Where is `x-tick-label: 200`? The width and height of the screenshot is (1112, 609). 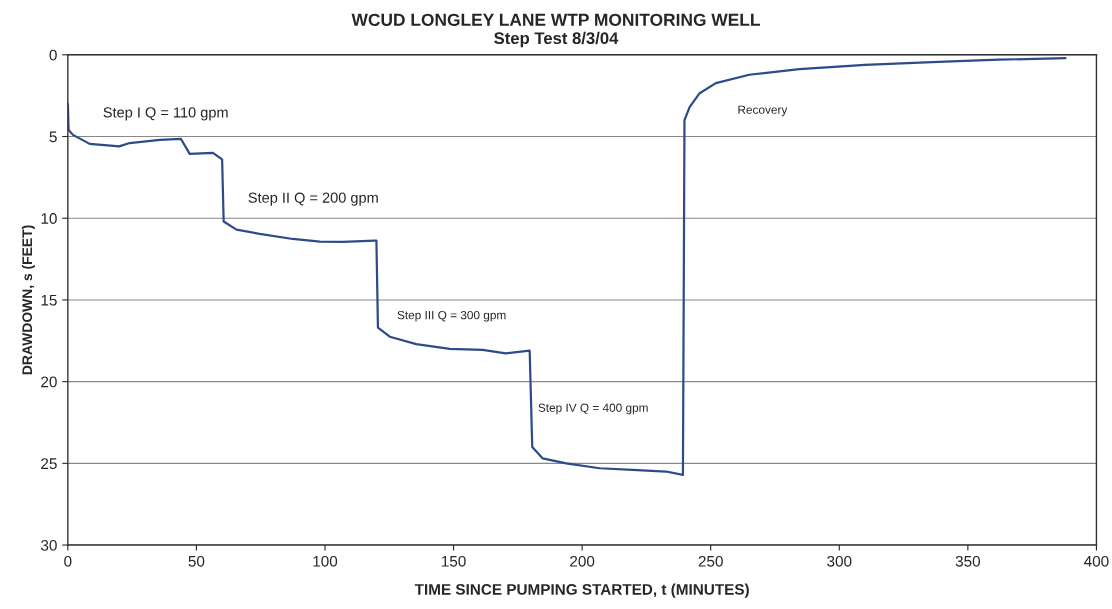 x-tick-label: 200 is located at coordinates (582, 561).